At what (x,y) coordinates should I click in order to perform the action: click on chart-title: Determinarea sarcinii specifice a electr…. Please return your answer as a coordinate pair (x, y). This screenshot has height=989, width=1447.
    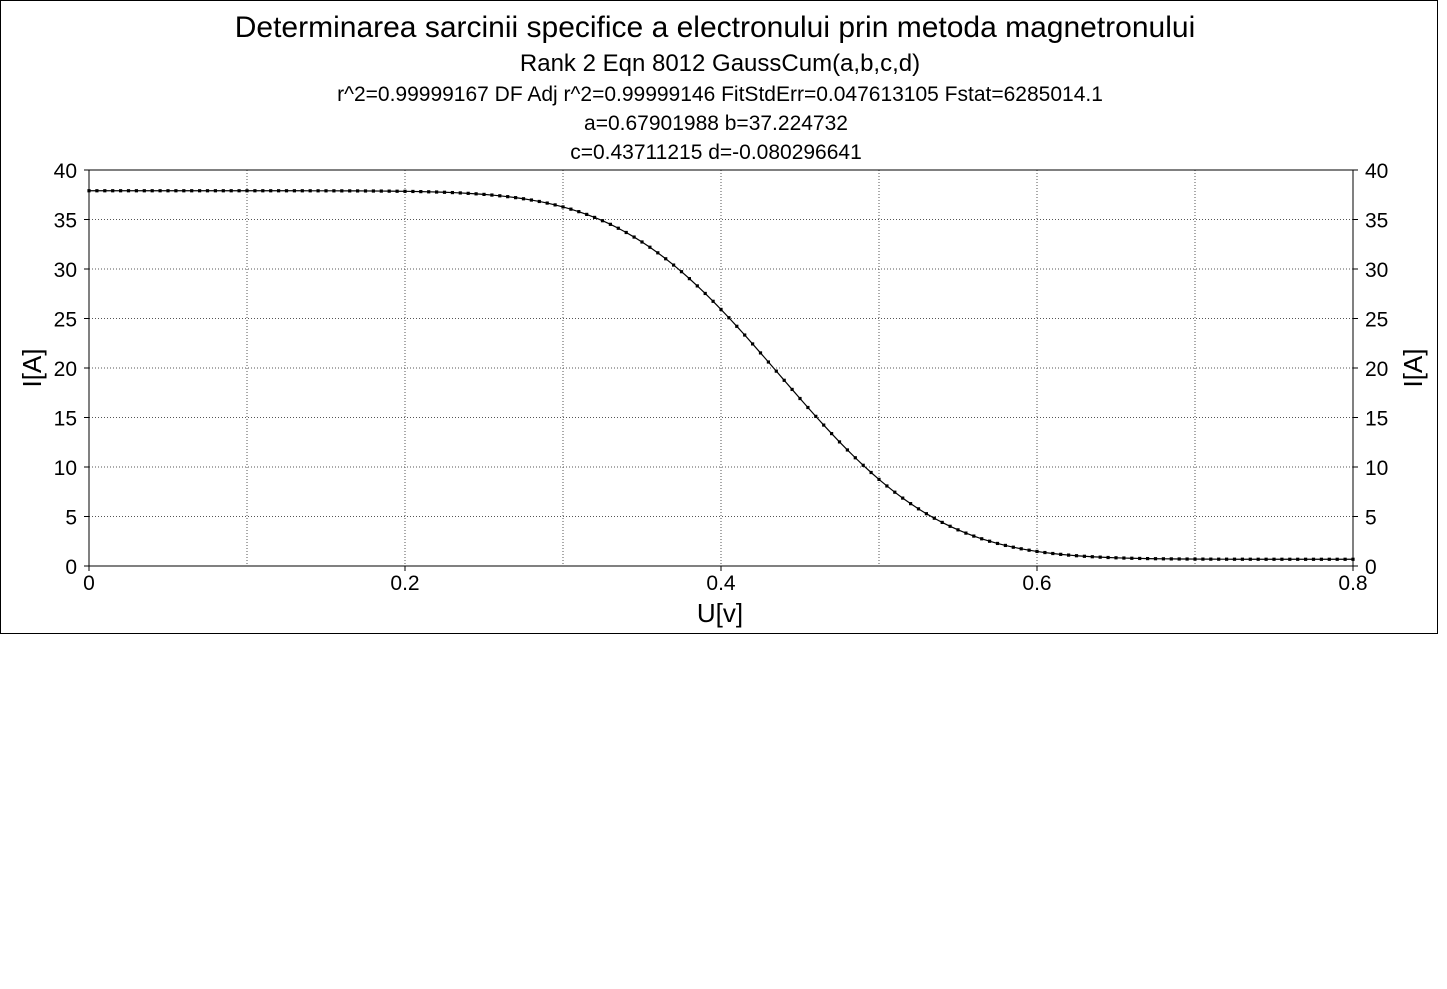
    Looking at the image, I should click on (715, 27).